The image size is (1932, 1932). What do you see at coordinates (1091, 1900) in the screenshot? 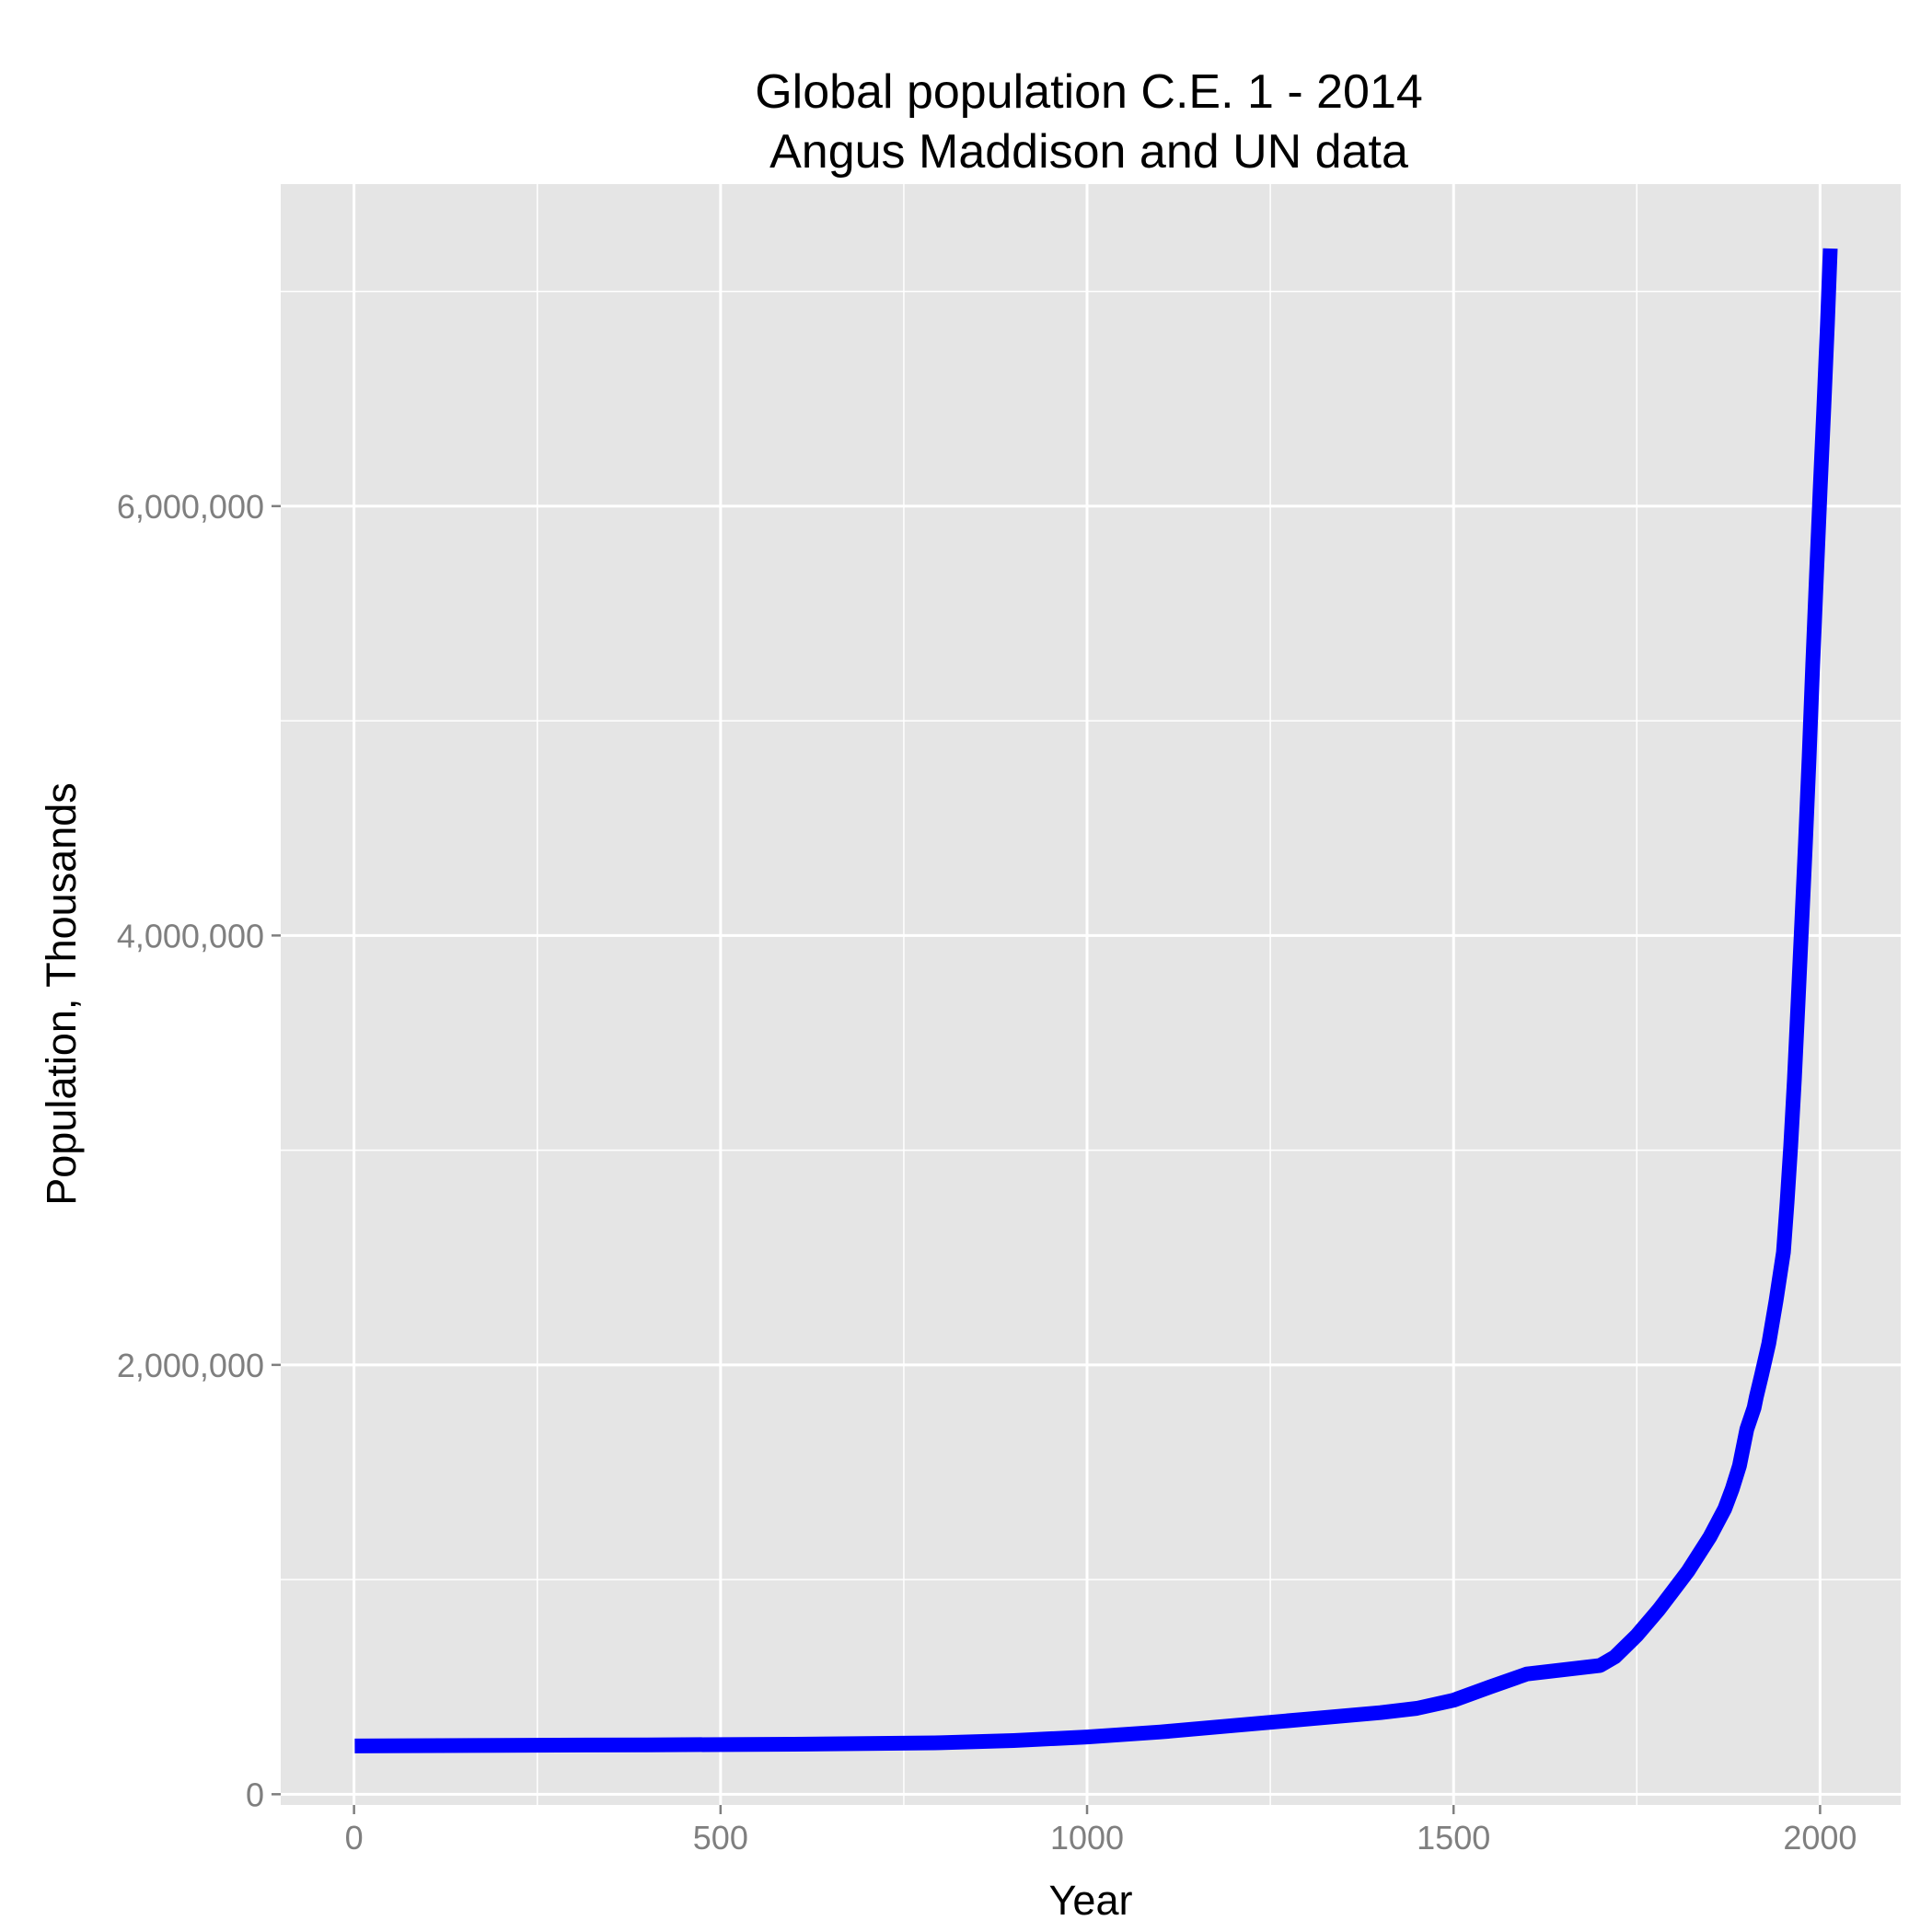
I see `x-axis-title: Year` at bounding box center [1091, 1900].